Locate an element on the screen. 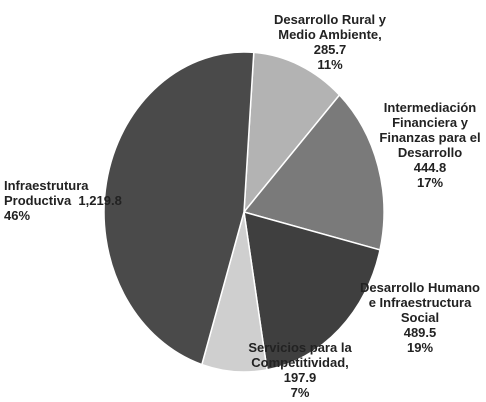 This screenshot has height=402, width=486. category: Infraestrutura Productiva is located at coordinates (46, 193).